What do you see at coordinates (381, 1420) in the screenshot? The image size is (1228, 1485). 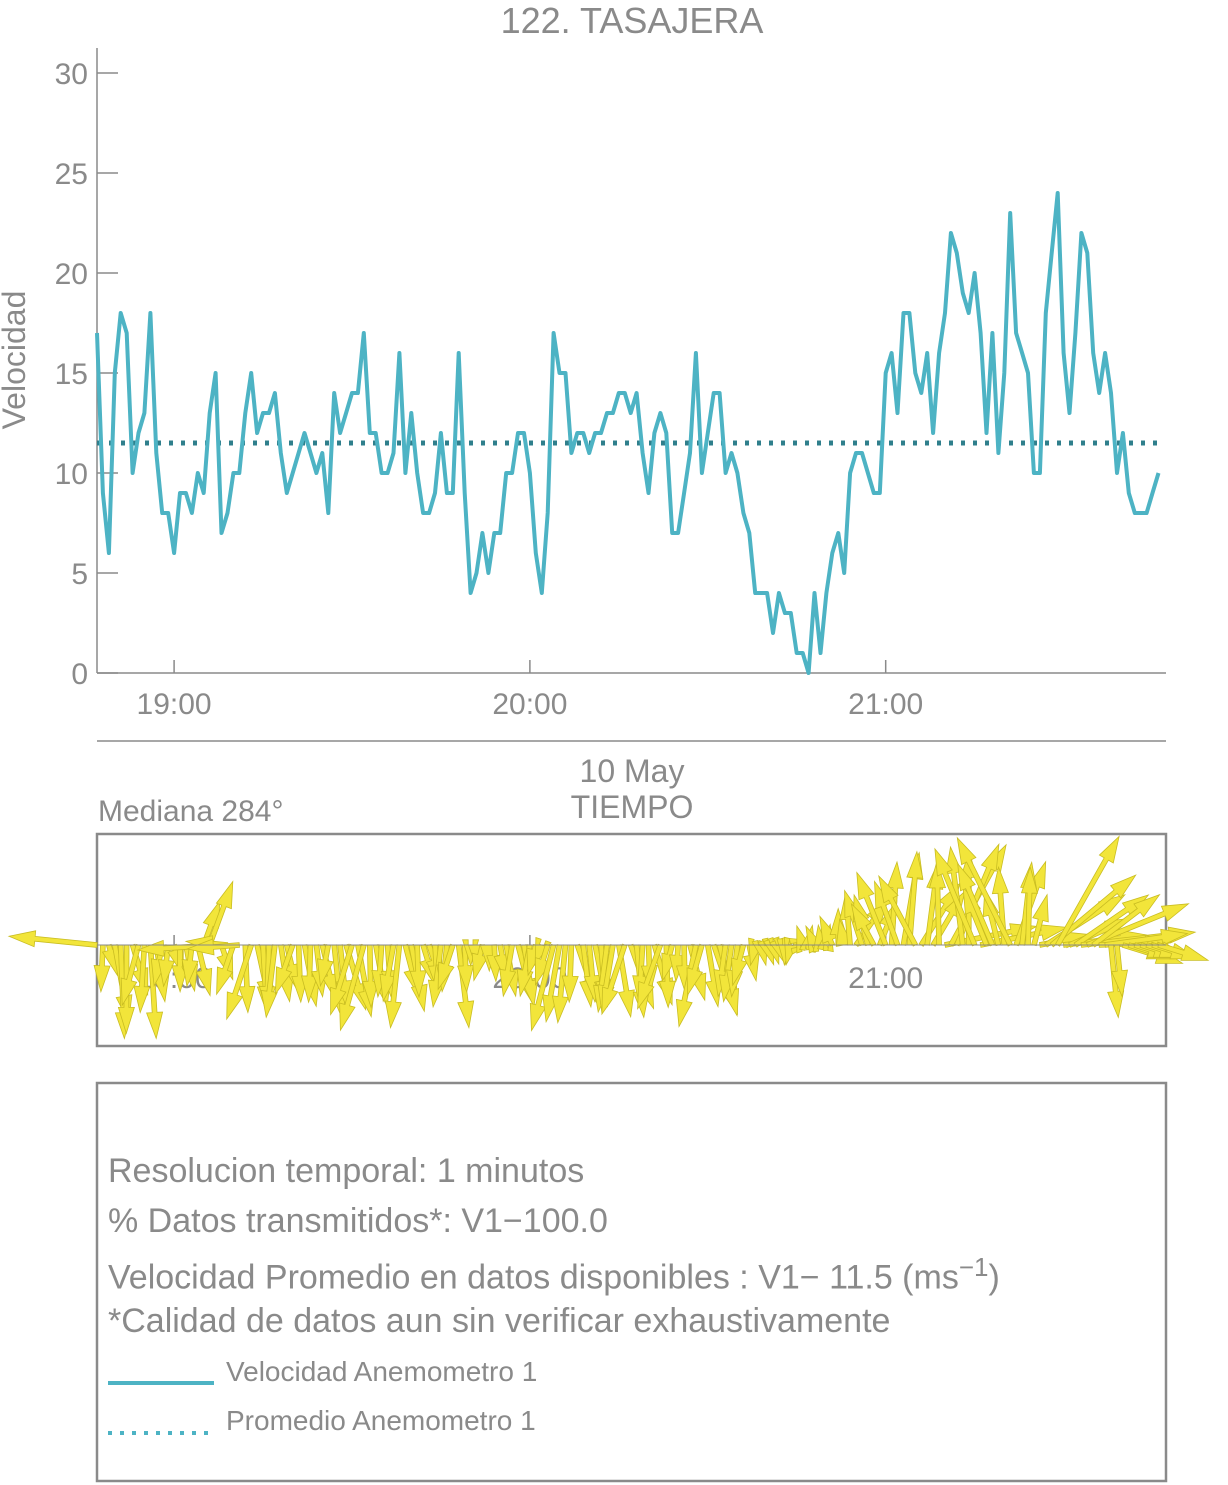 I see `legend-label-mean: Promedio Anemometro 1` at bounding box center [381, 1420].